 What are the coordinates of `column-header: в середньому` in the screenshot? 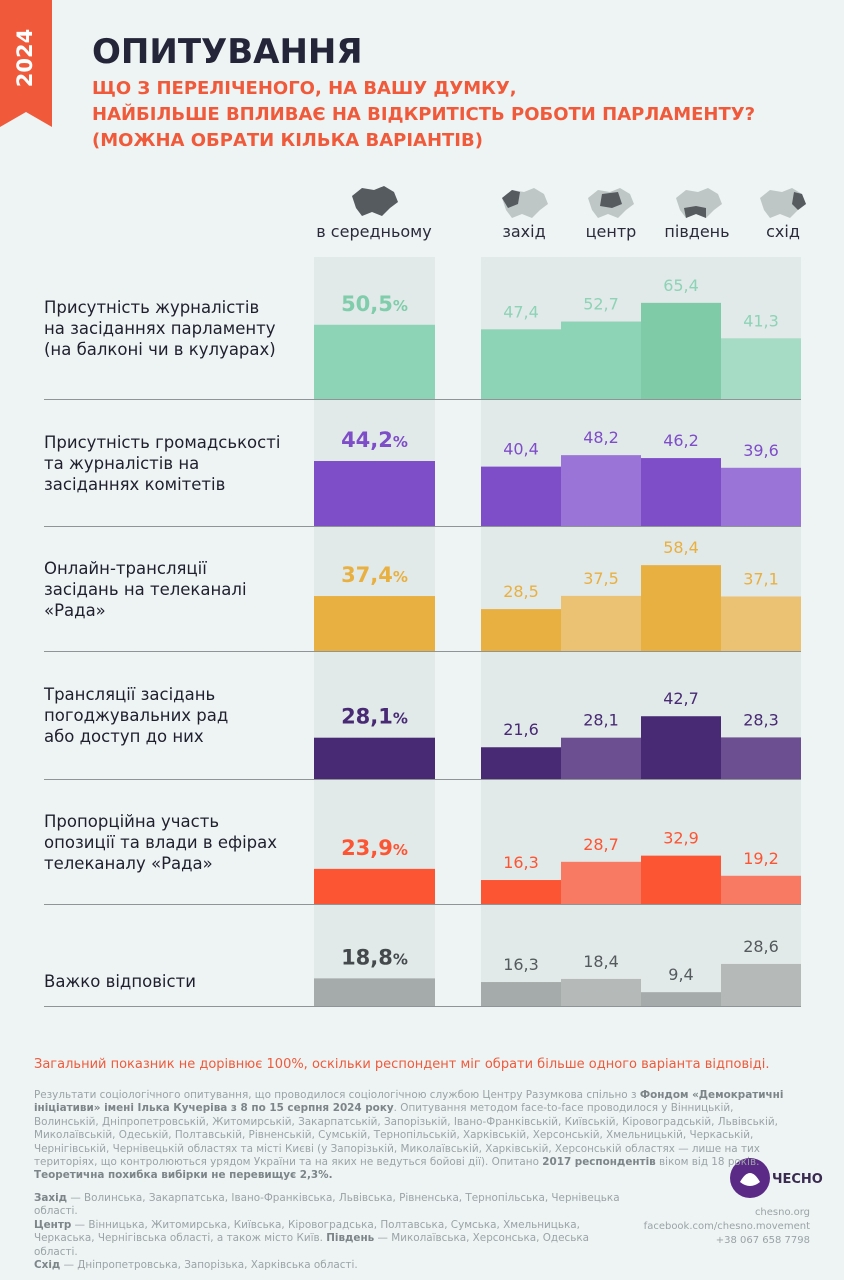 It's located at (373, 231).